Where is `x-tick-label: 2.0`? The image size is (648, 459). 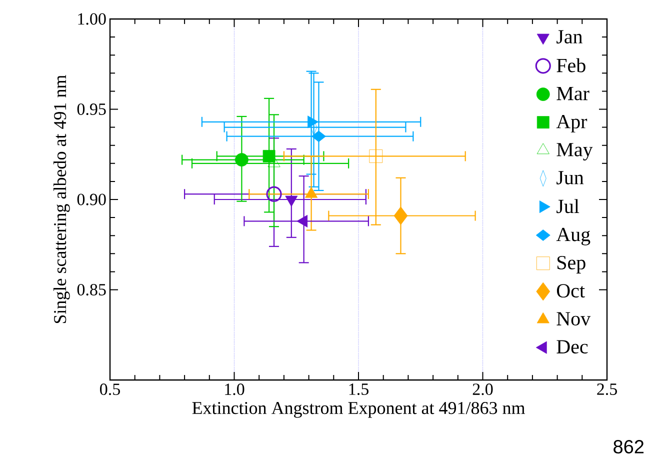 x-tick-label: 2.0 is located at coordinates (482, 390).